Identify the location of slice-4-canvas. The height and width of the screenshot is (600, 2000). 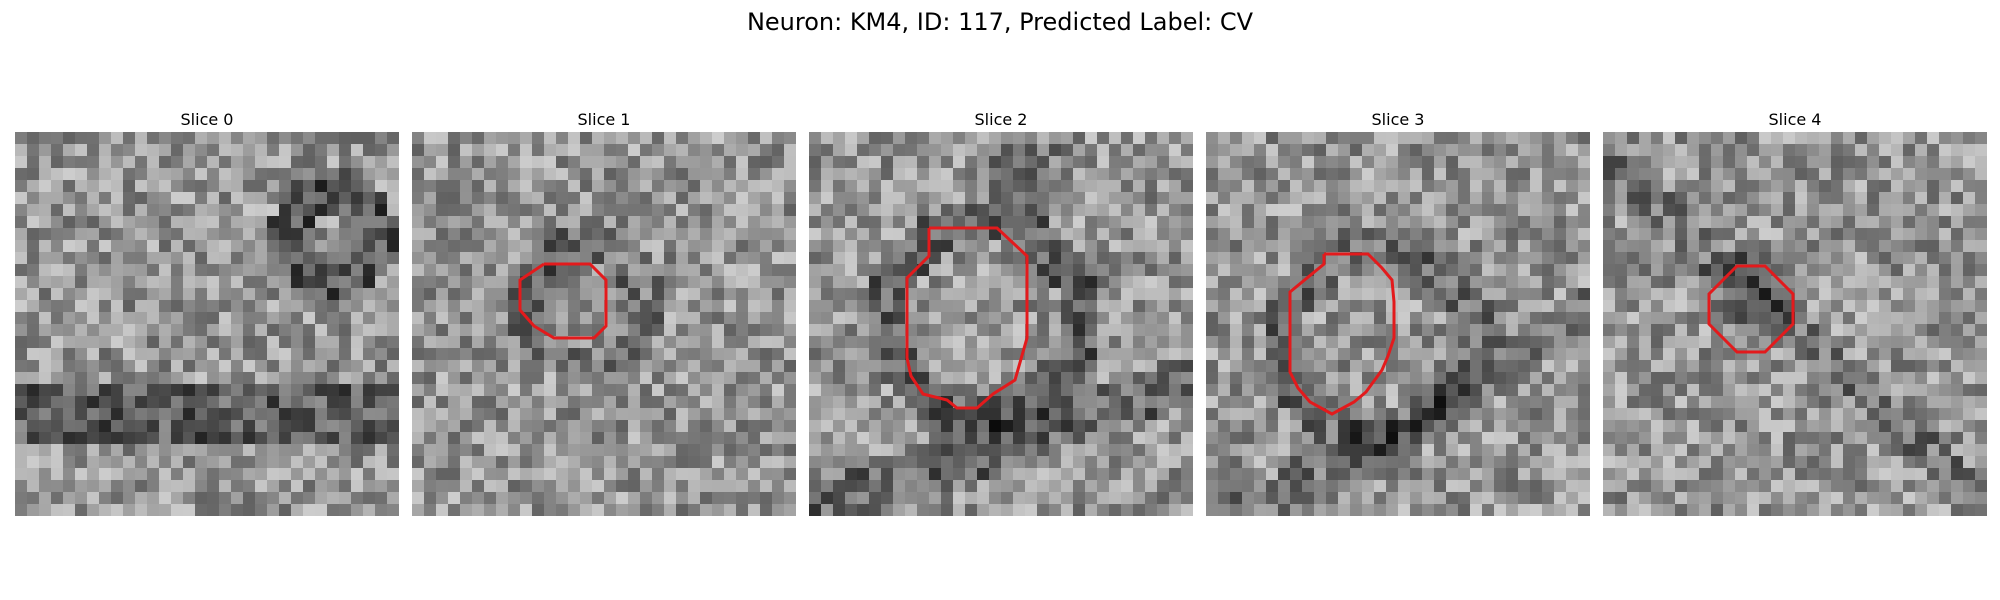
(1795, 324).